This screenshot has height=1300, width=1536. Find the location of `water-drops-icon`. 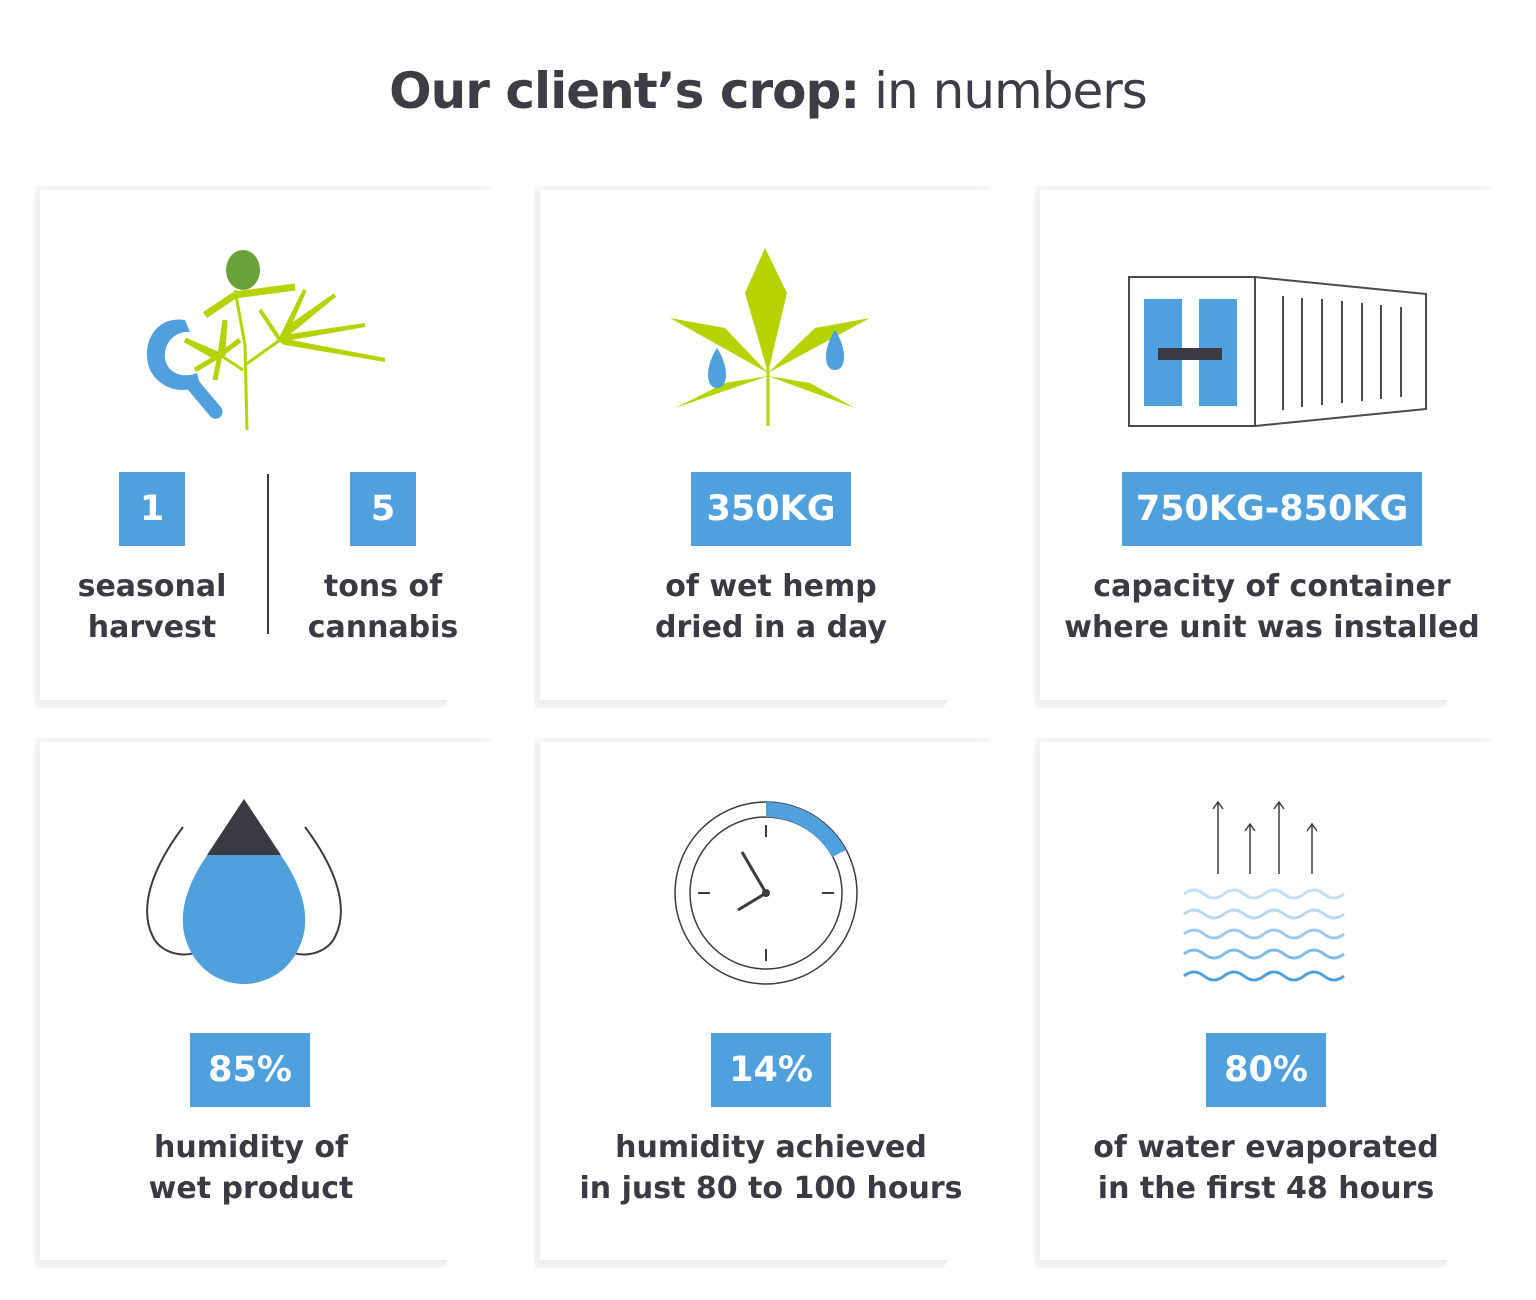

water-drops-icon is located at coordinates (244, 892).